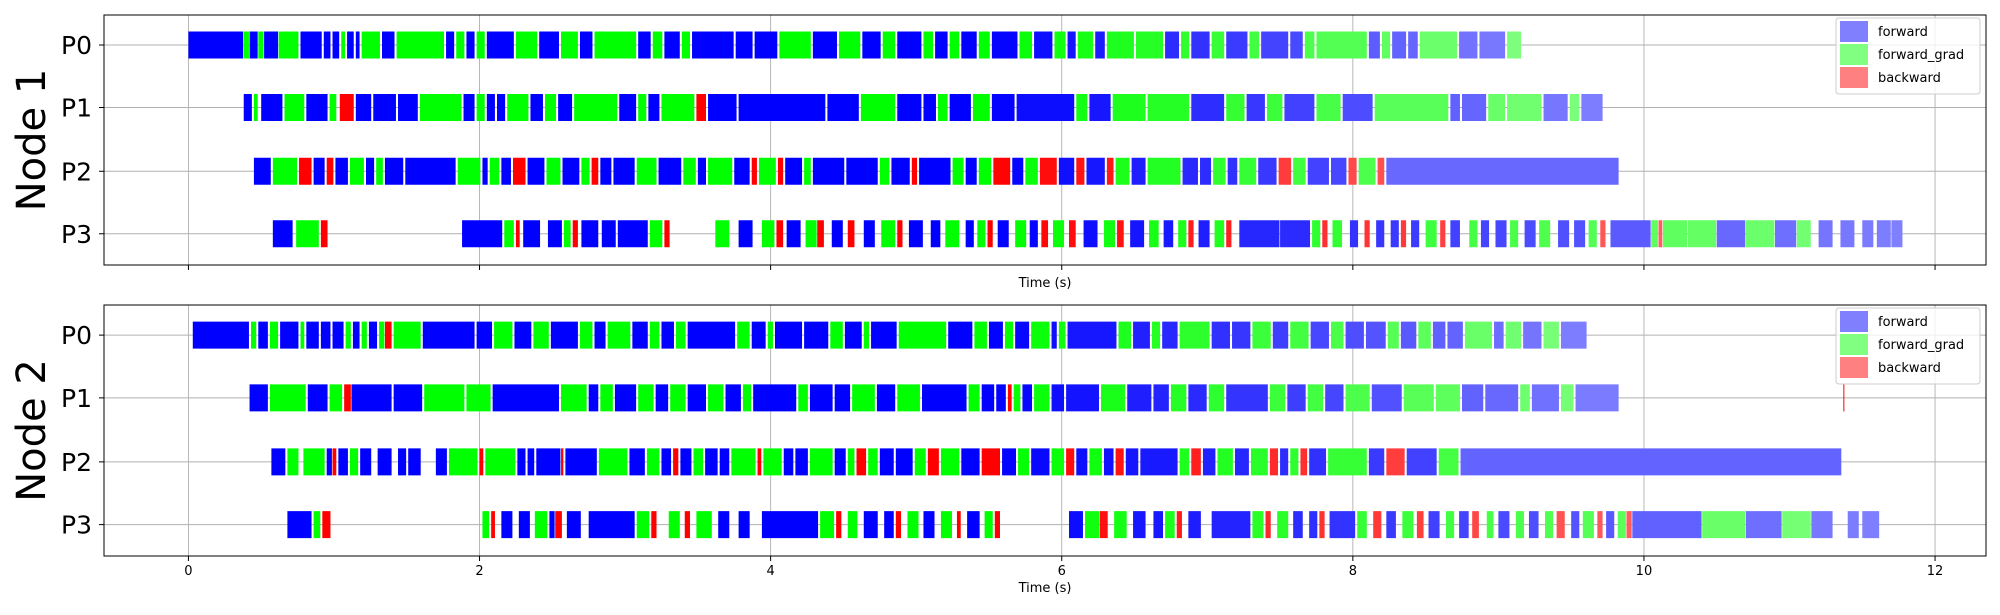 The width and height of the screenshot is (2000, 615). What do you see at coordinates (76, 171) in the screenshot?
I see `y-tick-label: P2` at bounding box center [76, 171].